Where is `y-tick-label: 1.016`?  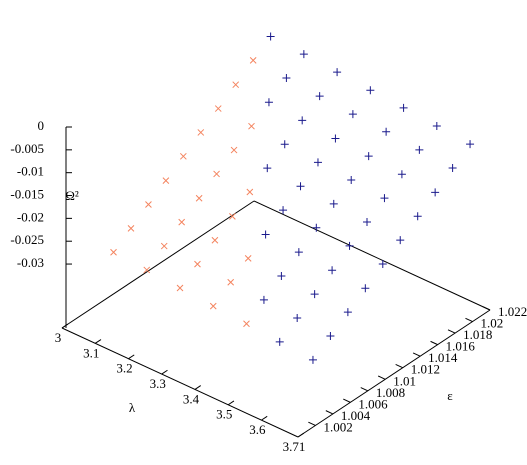 y-tick-label: 1.016 is located at coordinates (461, 346).